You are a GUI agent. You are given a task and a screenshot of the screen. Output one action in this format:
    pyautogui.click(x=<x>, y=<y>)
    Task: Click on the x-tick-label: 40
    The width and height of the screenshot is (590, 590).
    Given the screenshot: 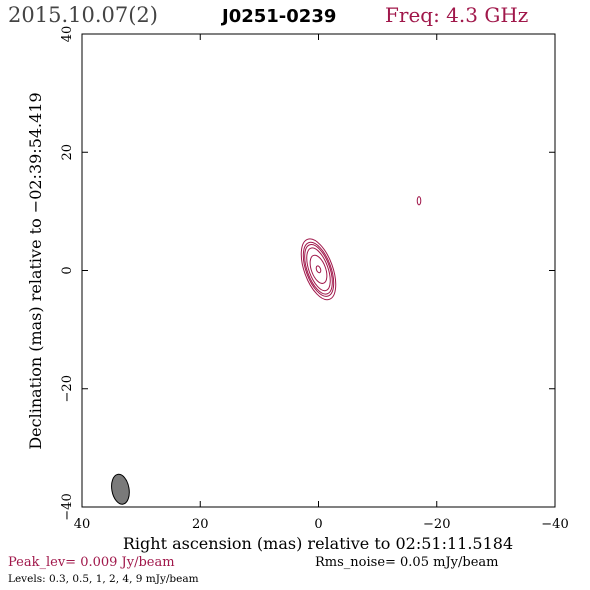 What is the action you would take?
    pyautogui.click(x=82, y=524)
    